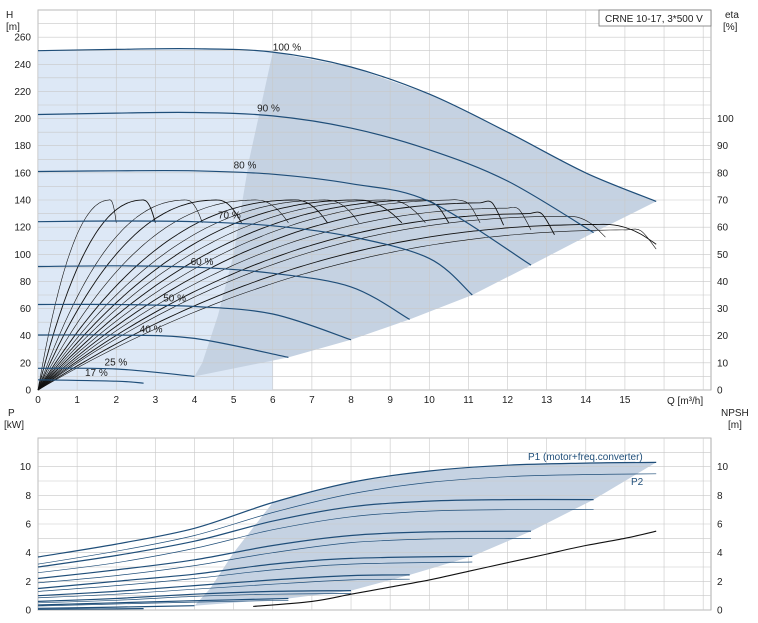  I want to click on x-tick-label: 2, so click(116, 400).